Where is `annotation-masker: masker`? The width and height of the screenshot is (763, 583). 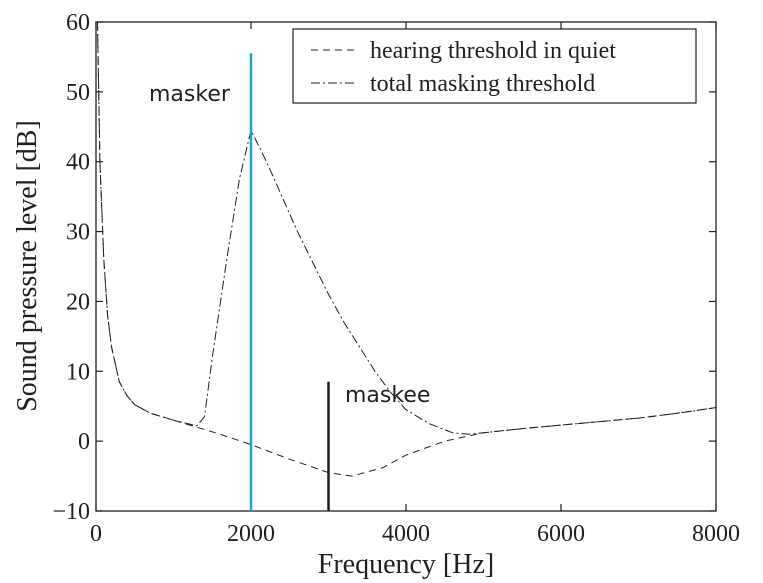
annotation-masker: masker is located at coordinates (190, 94).